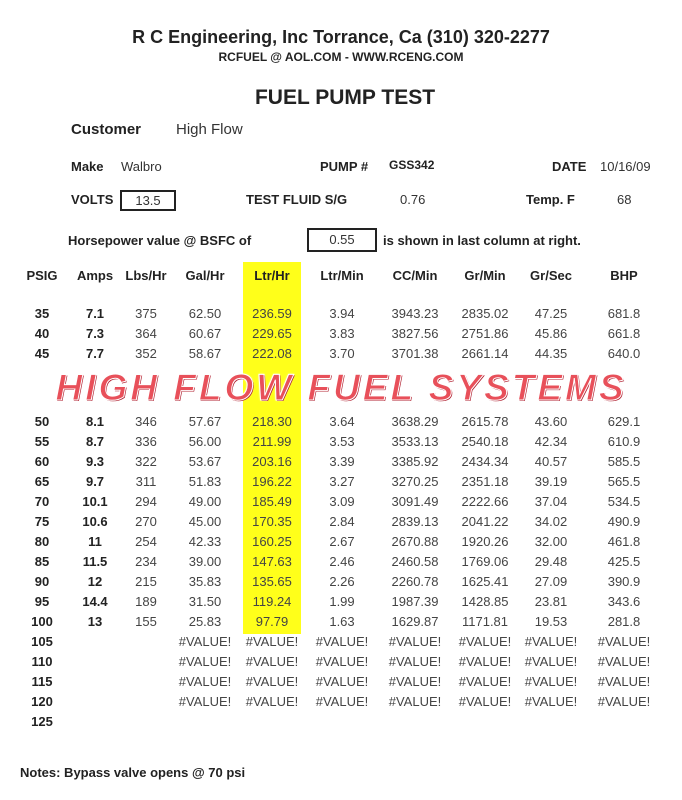 This screenshot has width=682, height=800. Describe the element at coordinates (342, 333) in the screenshot. I see `table-cell: 3.83` at that location.